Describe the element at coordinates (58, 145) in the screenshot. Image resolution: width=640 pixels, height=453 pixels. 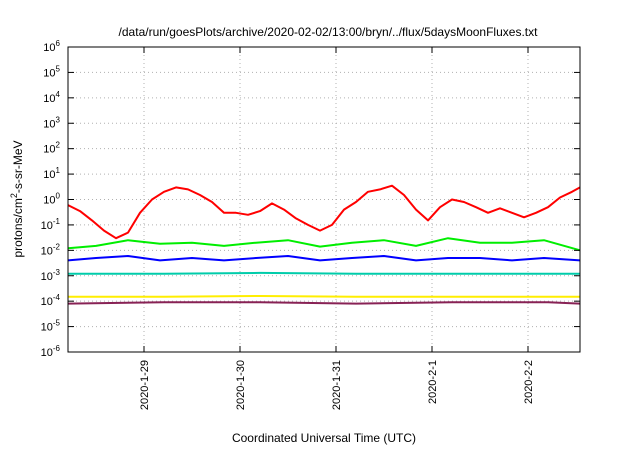
I see `y-tick-exp: 2` at that location.